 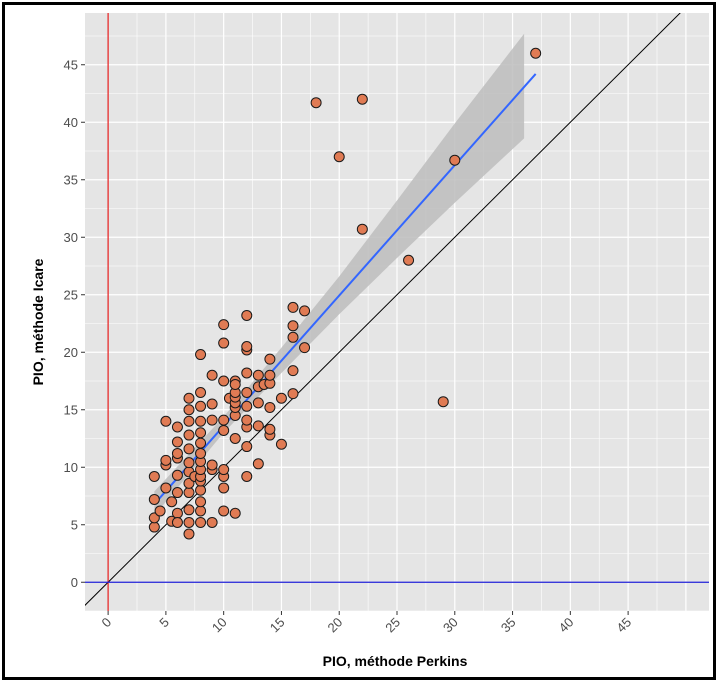 What do you see at coordinates (395, 661) in the screenshot?
I see `x-axis-title: PIO, méthode Perkins` at bounding box center [395, 661].